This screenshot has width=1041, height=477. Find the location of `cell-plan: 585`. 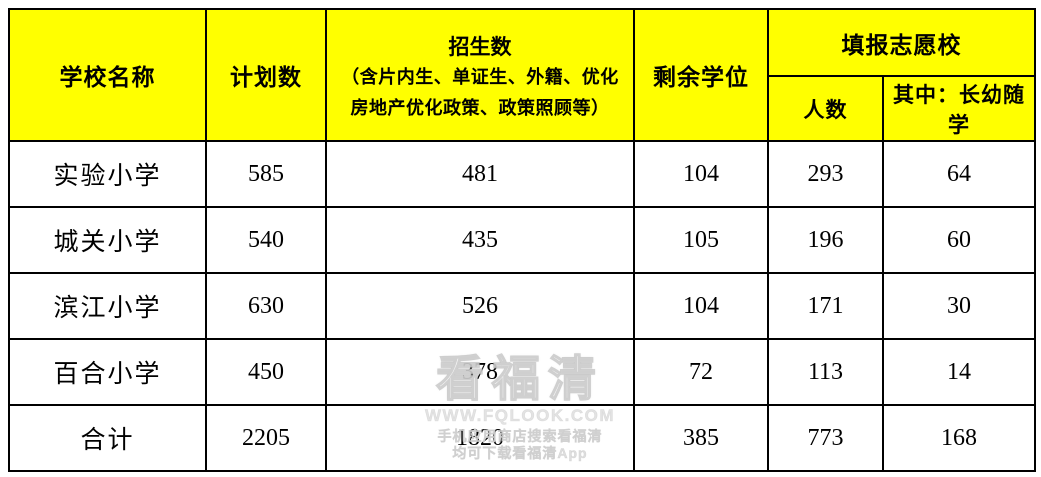

cell-plan: 585 is located at coordinates (266, 174).